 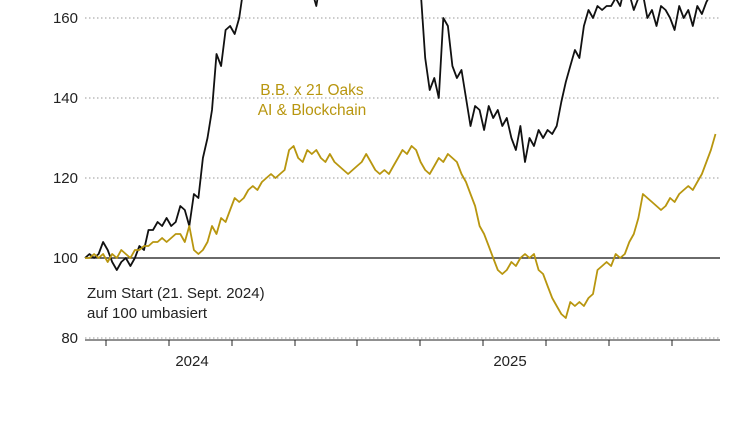 I want to click on y-axis: 80 100 120 140 160, so click(x=65, y=178).